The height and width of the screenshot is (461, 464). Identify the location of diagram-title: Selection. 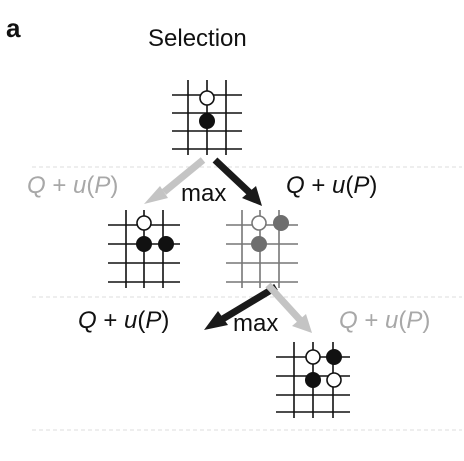
(197, 38).